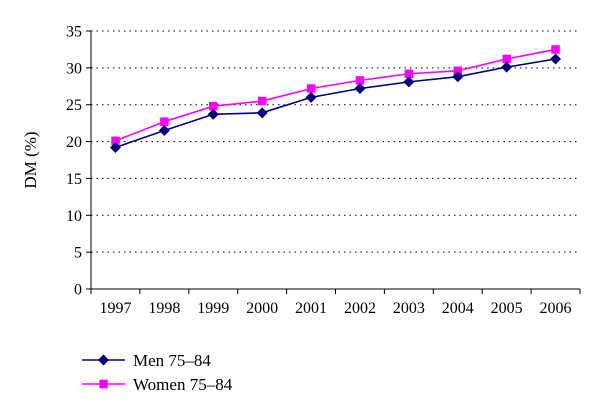 The height and width of the screenshot is (417, 600). I want to click on legend-item-men: Men 75–84, so click(146, 360).